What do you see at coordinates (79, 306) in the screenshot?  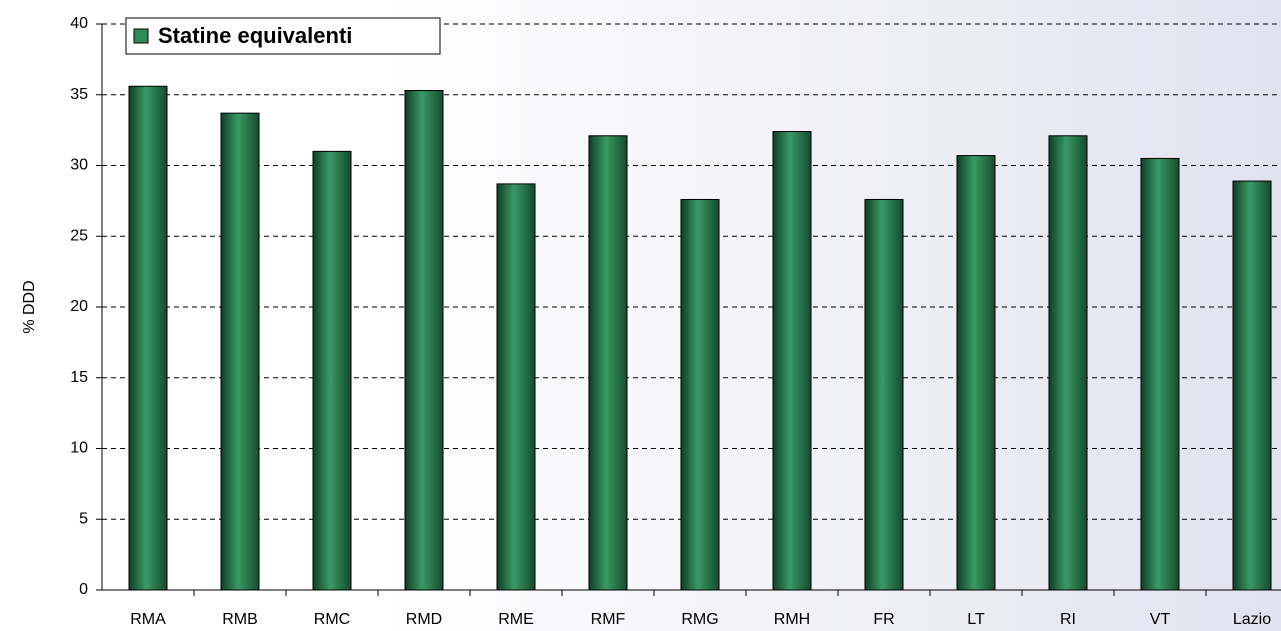 I see `y-tick-label: 20` at bounding box center [79, 306].